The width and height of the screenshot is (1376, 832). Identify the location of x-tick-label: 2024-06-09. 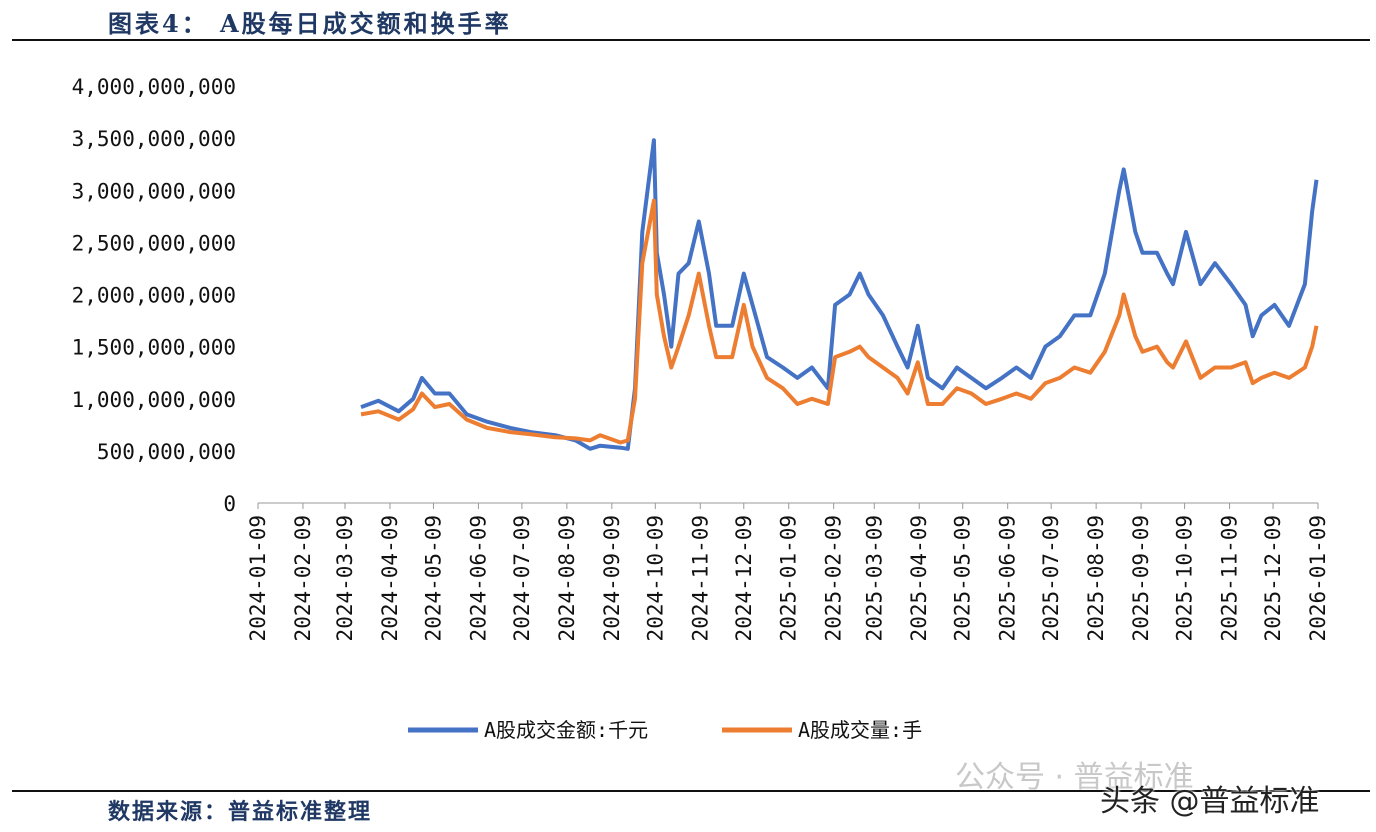
(478, 578).